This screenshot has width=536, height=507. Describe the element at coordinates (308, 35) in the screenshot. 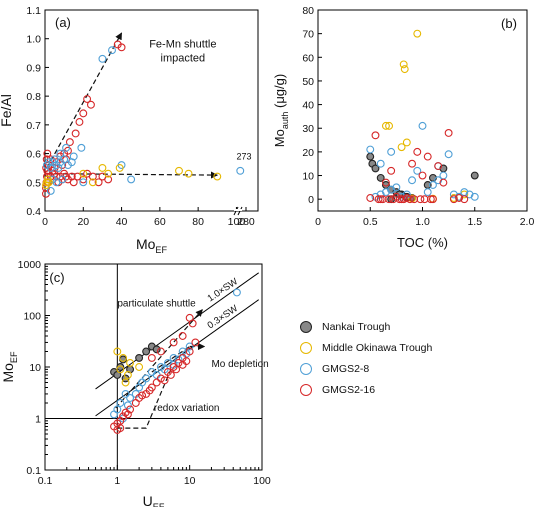

I see `y-tick-label: 70` at that location.